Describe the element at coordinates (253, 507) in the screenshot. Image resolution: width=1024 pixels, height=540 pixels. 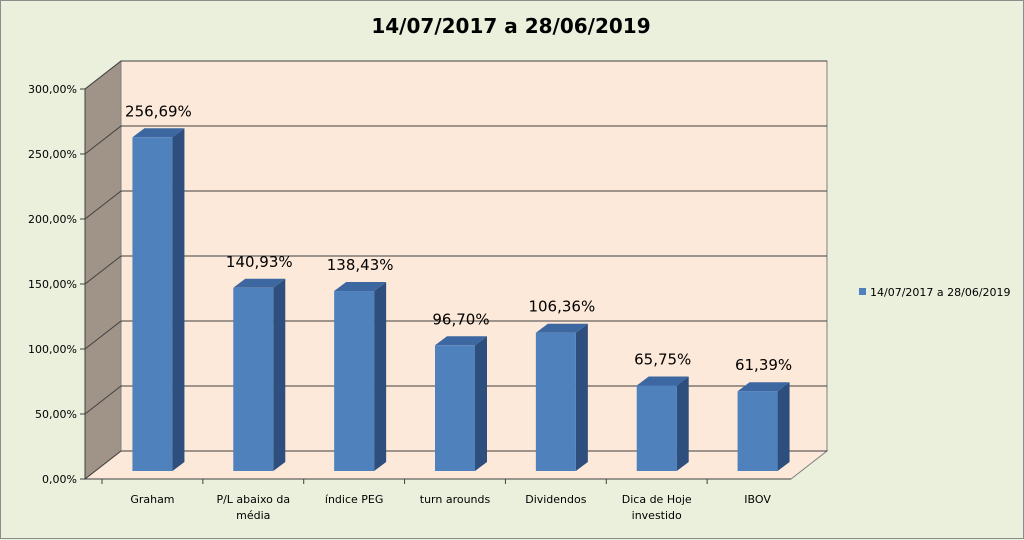
I see `x-tick-label: P/L abaixo da média` at that location.